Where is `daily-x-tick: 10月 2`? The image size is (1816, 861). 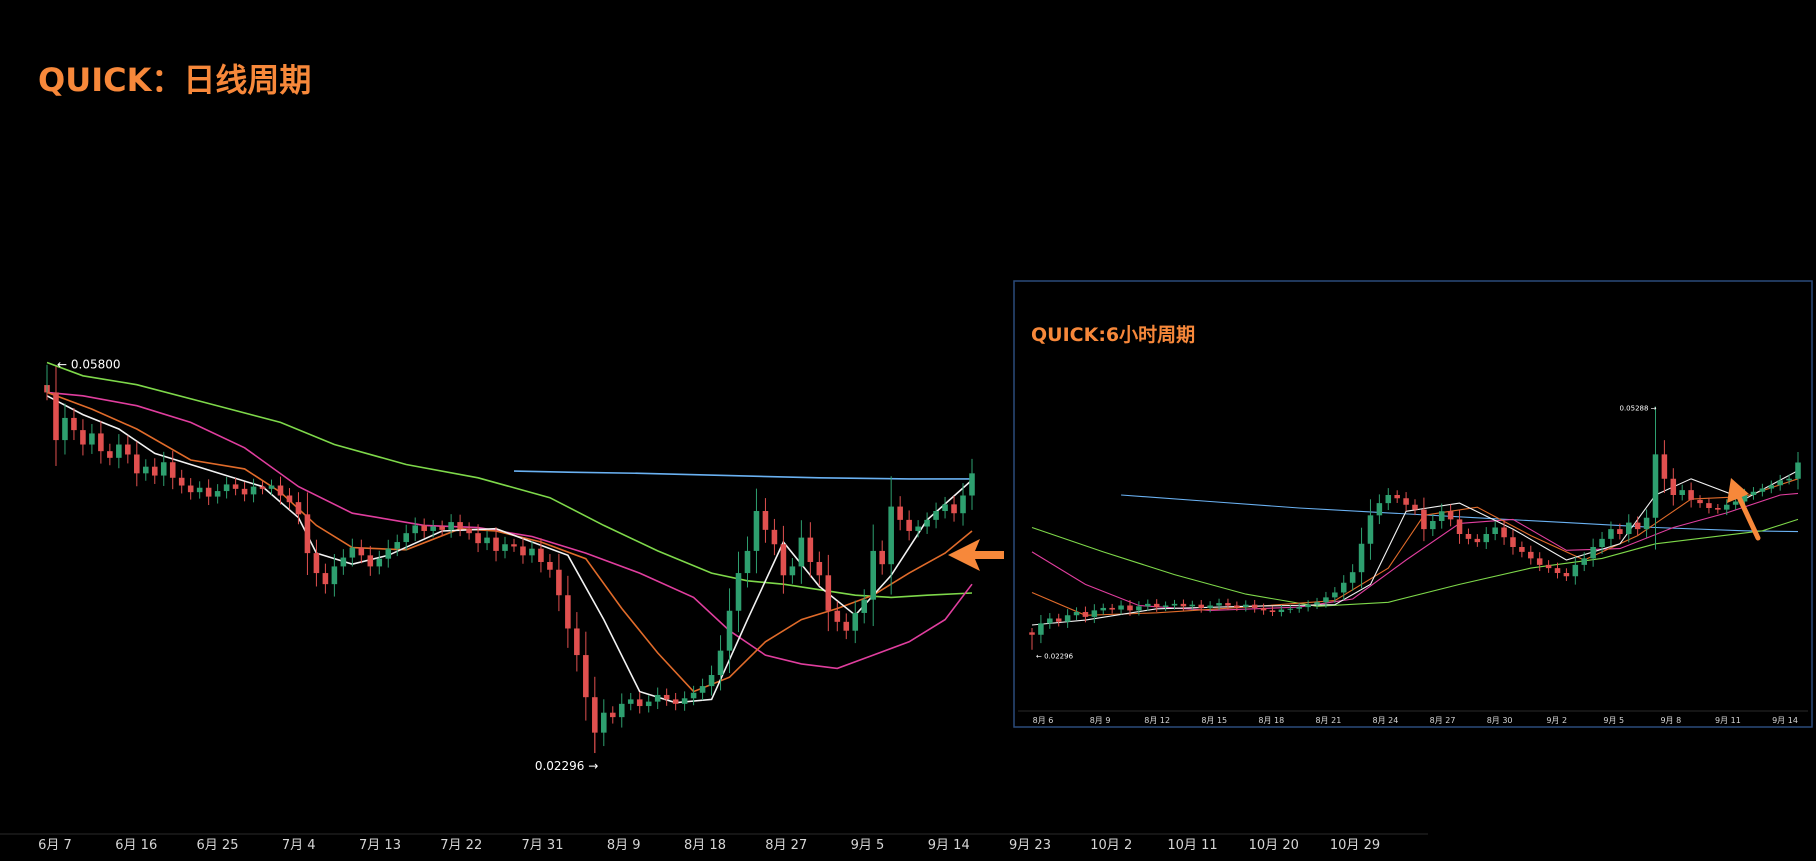 daily-x-tick: 10月 2 is located at coordinates (1111, 845).